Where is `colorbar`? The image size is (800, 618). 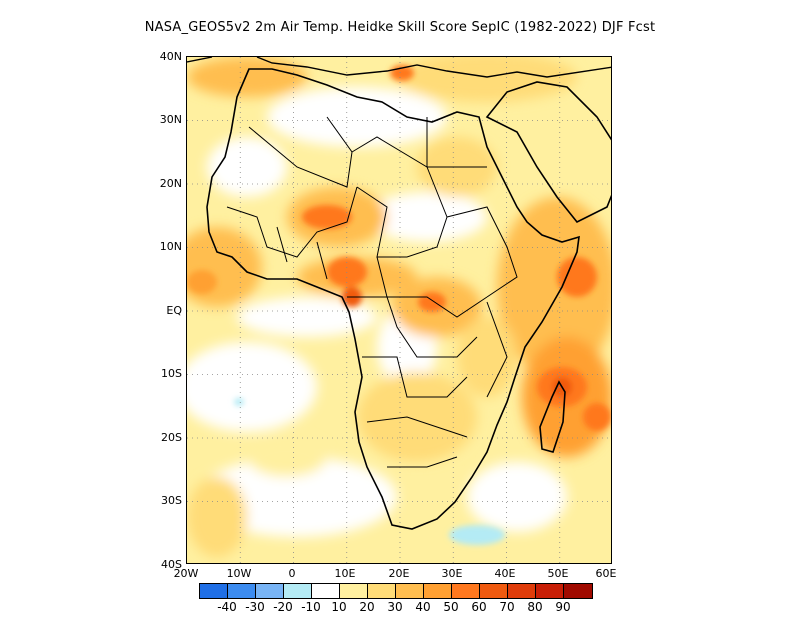
colorbar is located at coordinates (396, 591).